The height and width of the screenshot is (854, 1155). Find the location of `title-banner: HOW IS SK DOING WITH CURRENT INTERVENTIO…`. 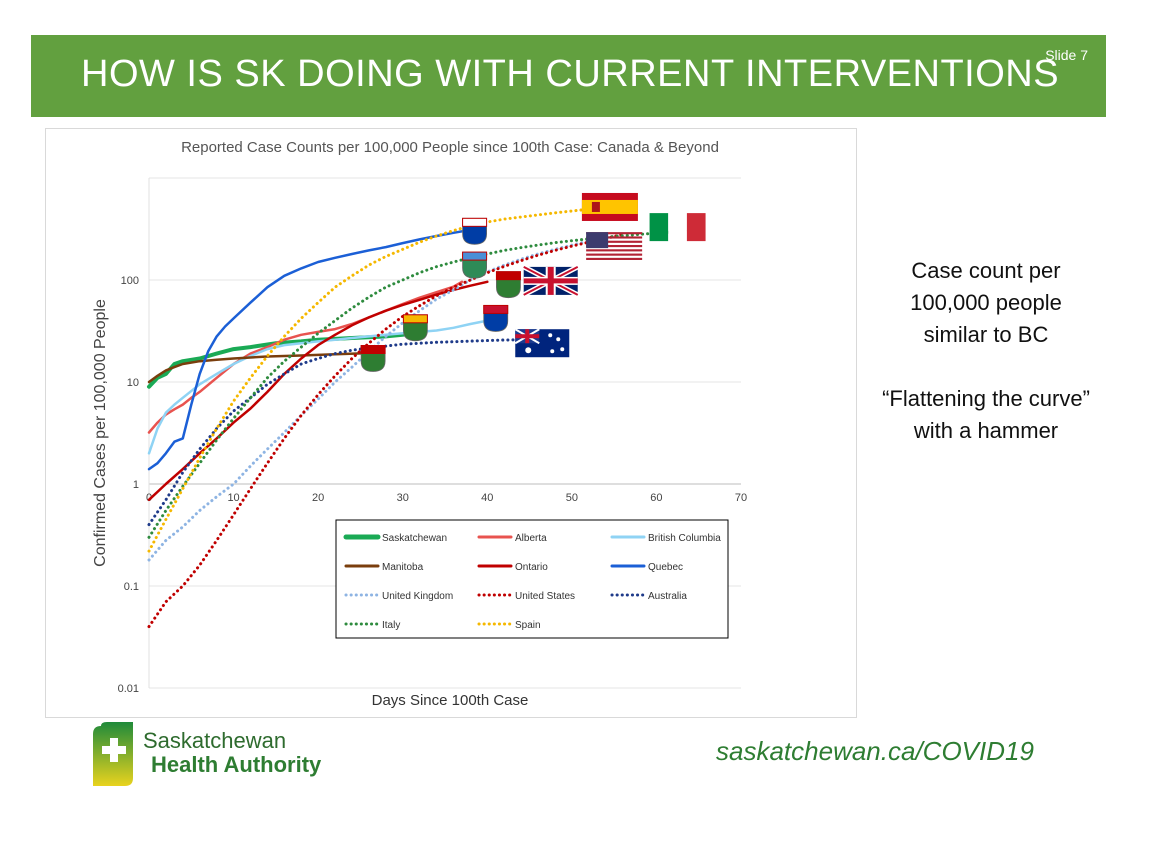

title-banner: HOW IS SK DOING WITH CURRENT INTERVENTIO… is located at coordinates (568, 76).